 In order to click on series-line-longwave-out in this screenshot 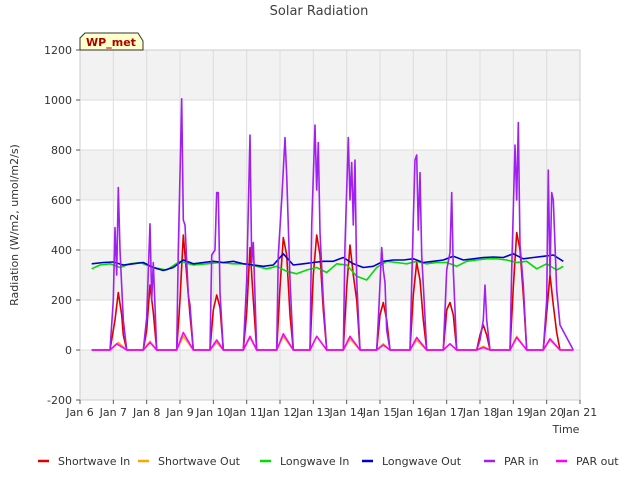, I will do `click(327, 262)`.